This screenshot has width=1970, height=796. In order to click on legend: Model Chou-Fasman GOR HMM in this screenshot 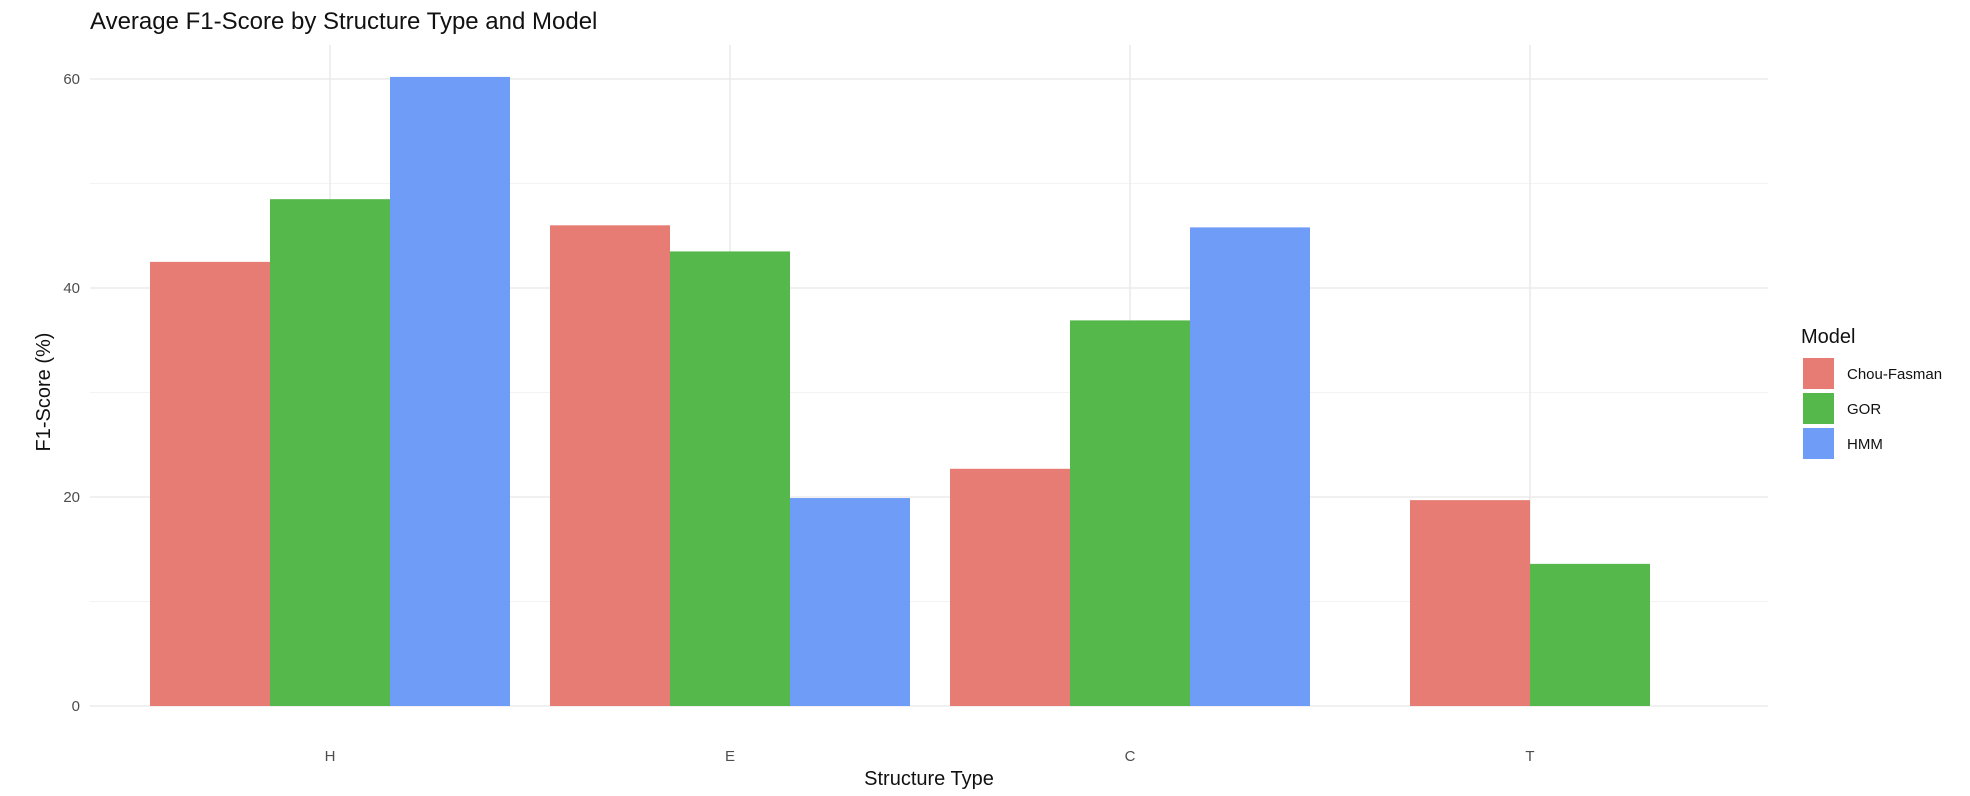, I will do `click(1871, 392)`.